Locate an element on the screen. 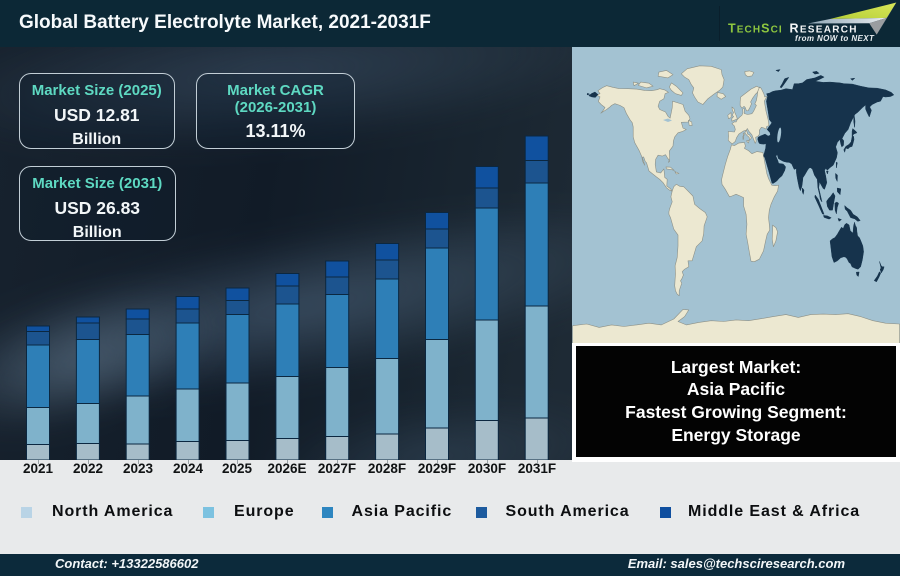  svg-text: from NOW to NEXT is located at coordinates (835, 38).